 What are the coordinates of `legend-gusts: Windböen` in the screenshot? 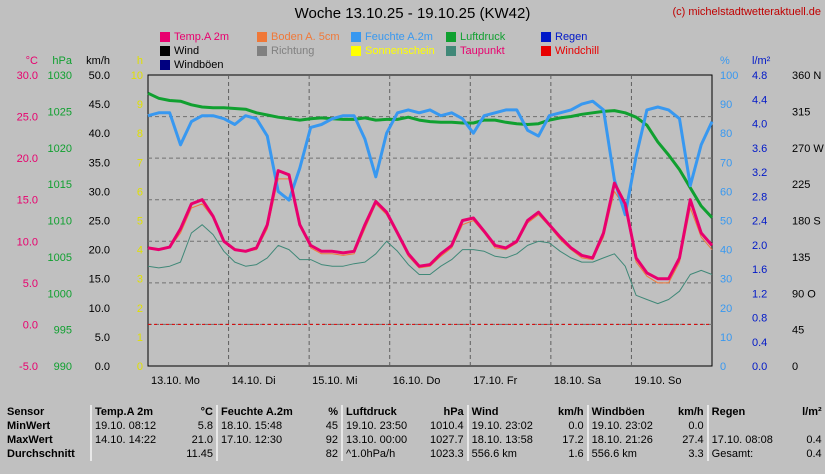 It's located at (192, 65).